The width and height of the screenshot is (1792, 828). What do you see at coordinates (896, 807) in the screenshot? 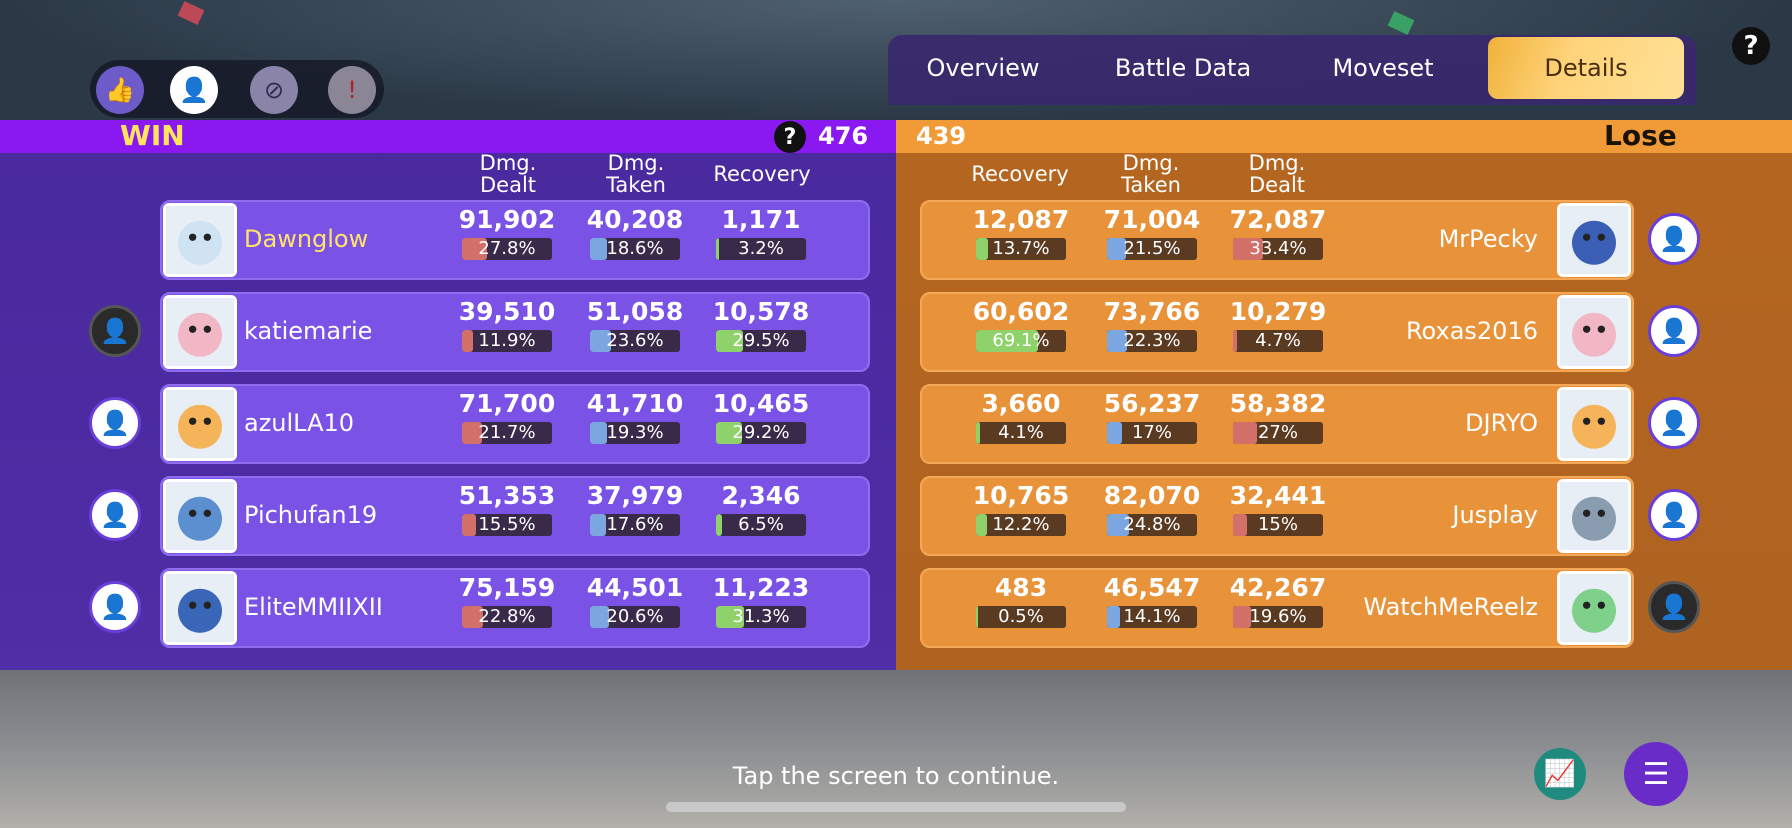
I see `home-indicator` at bounding box center [896, 807].